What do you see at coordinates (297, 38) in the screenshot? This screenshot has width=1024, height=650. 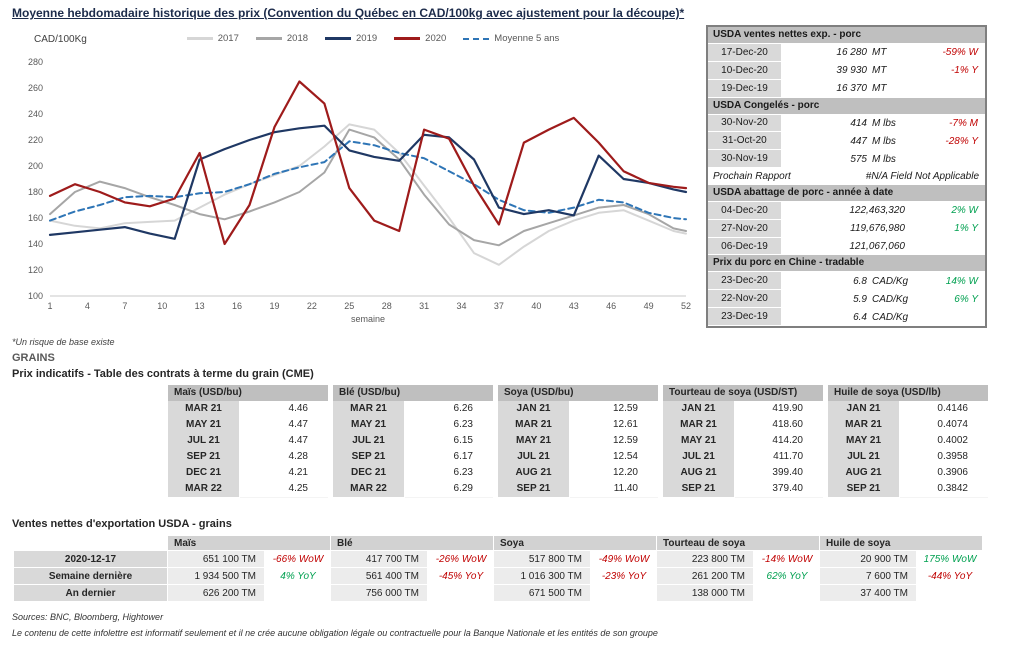 I see `legend-label: 2018` at bounding box center [297, 38].